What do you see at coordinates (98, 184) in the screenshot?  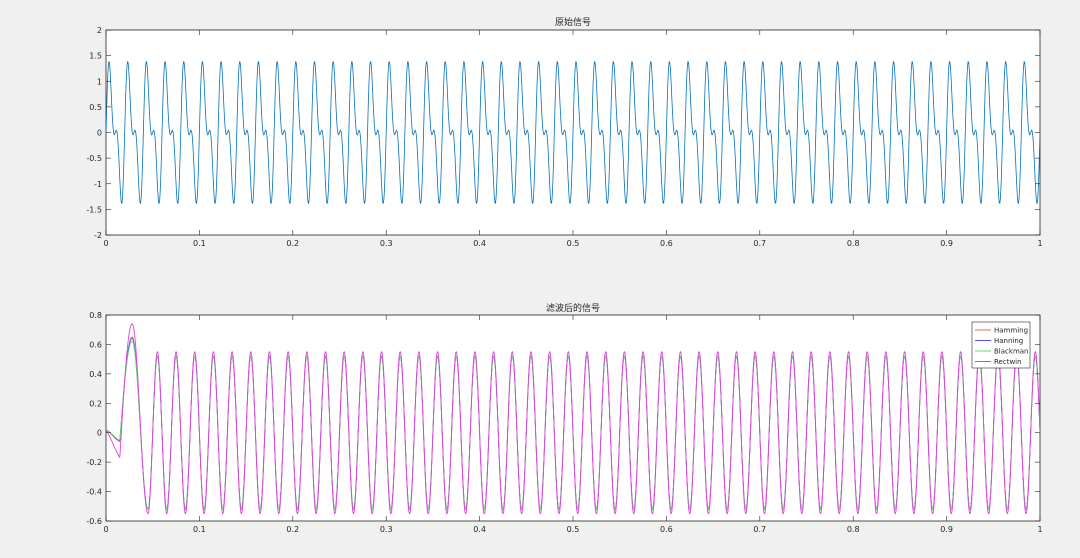 I see `y-tick-label: -1` at bounding box center [98, 184].